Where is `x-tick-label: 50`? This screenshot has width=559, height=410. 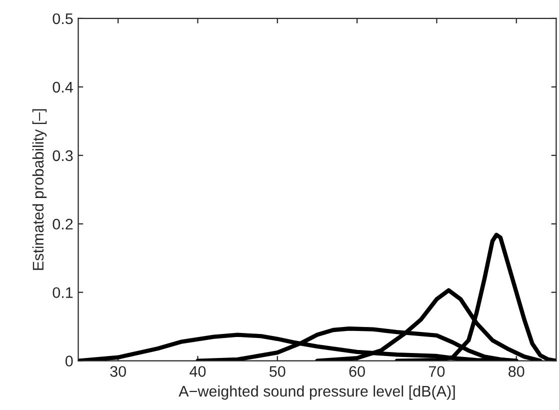
x-tick-label: 50 is located at coordinates (278, 371).